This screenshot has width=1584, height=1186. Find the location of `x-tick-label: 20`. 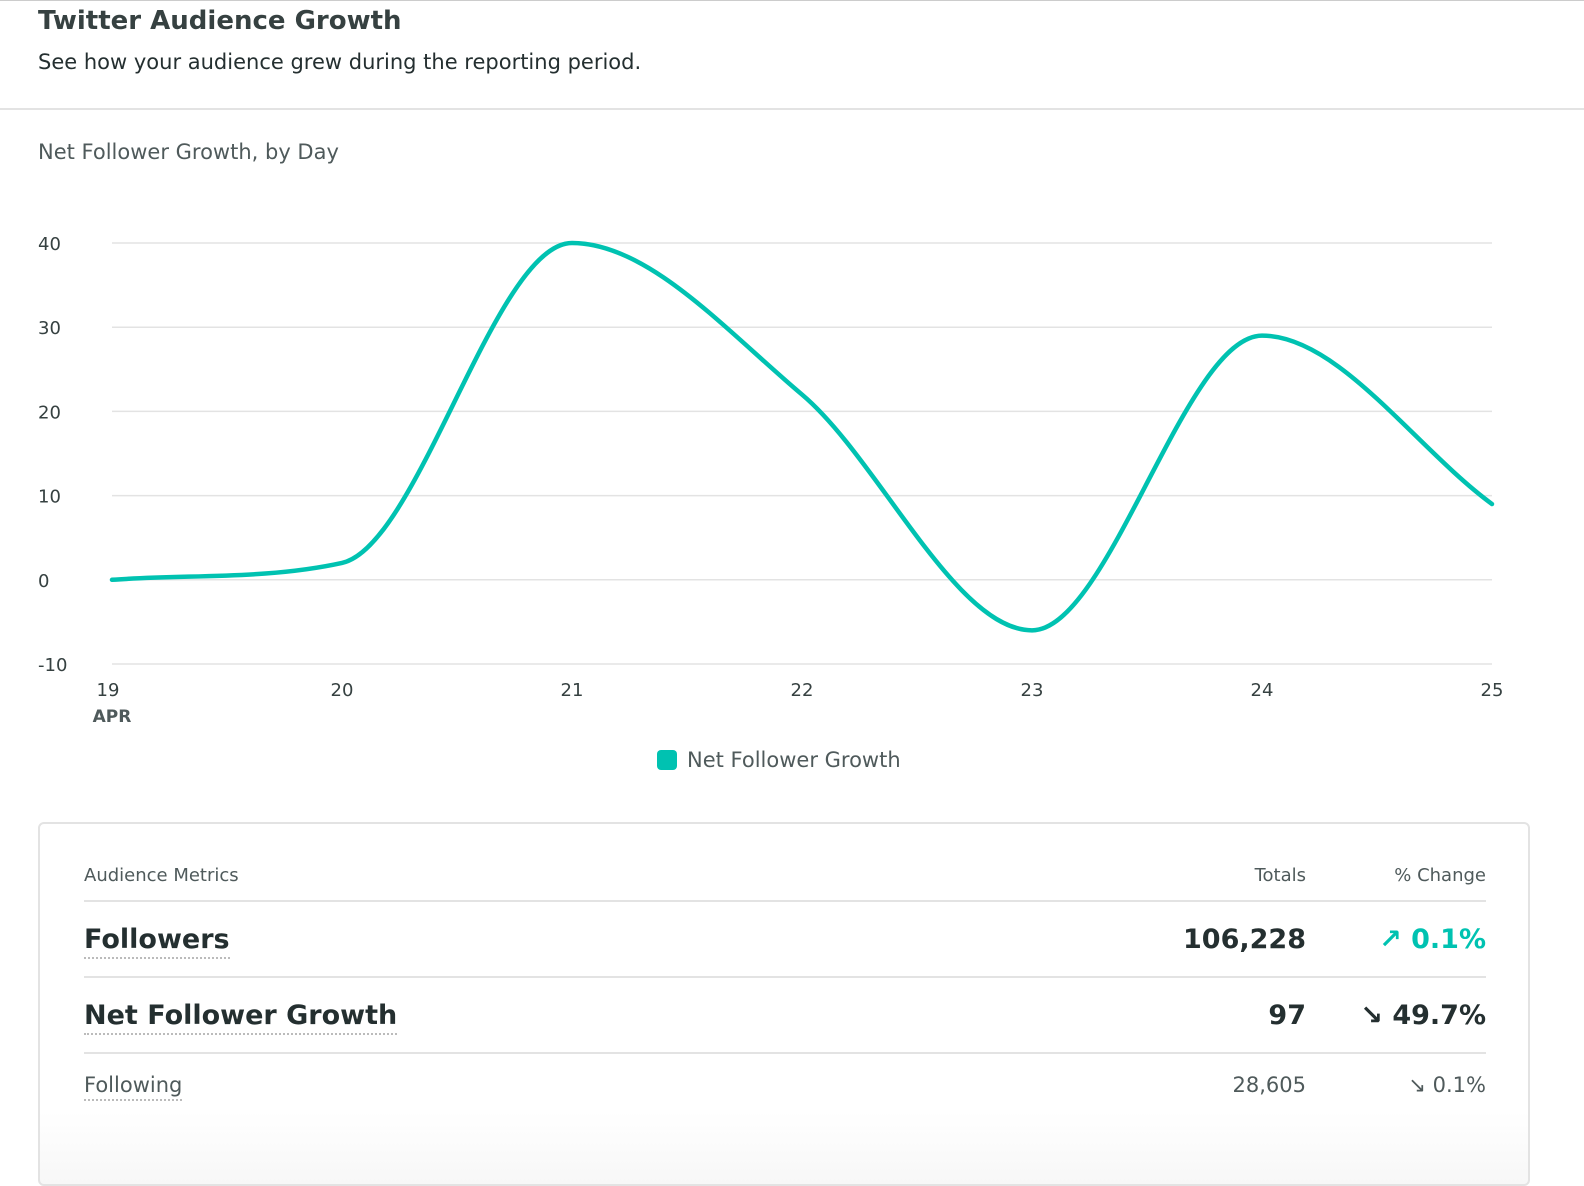

x-tick-label: 20 is located at coordinates (342, 690).